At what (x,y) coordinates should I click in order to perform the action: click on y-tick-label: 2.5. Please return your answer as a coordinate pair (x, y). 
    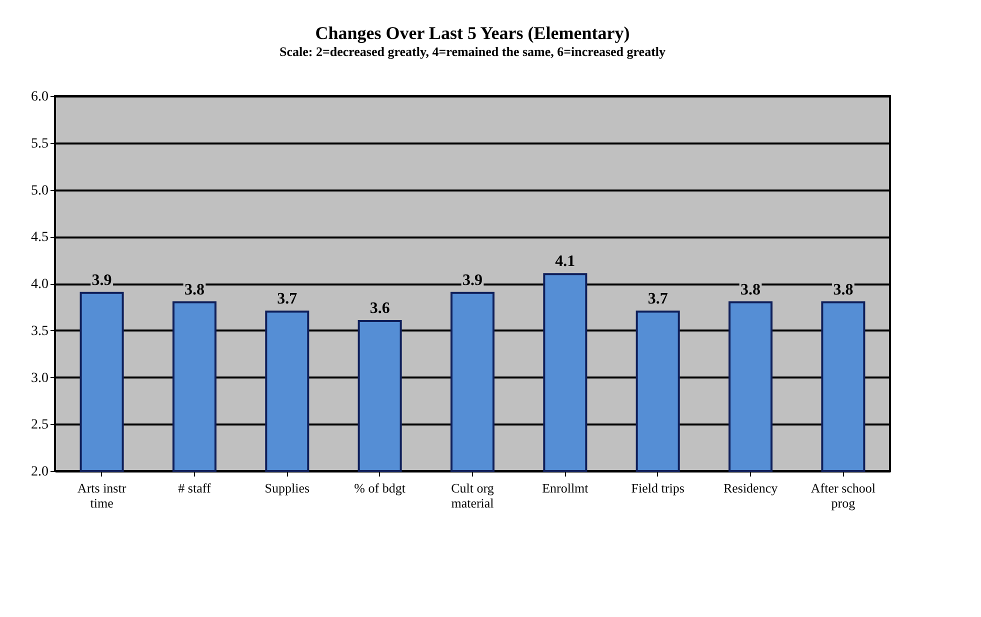
    Looking at the image, I should click on (39, 425).